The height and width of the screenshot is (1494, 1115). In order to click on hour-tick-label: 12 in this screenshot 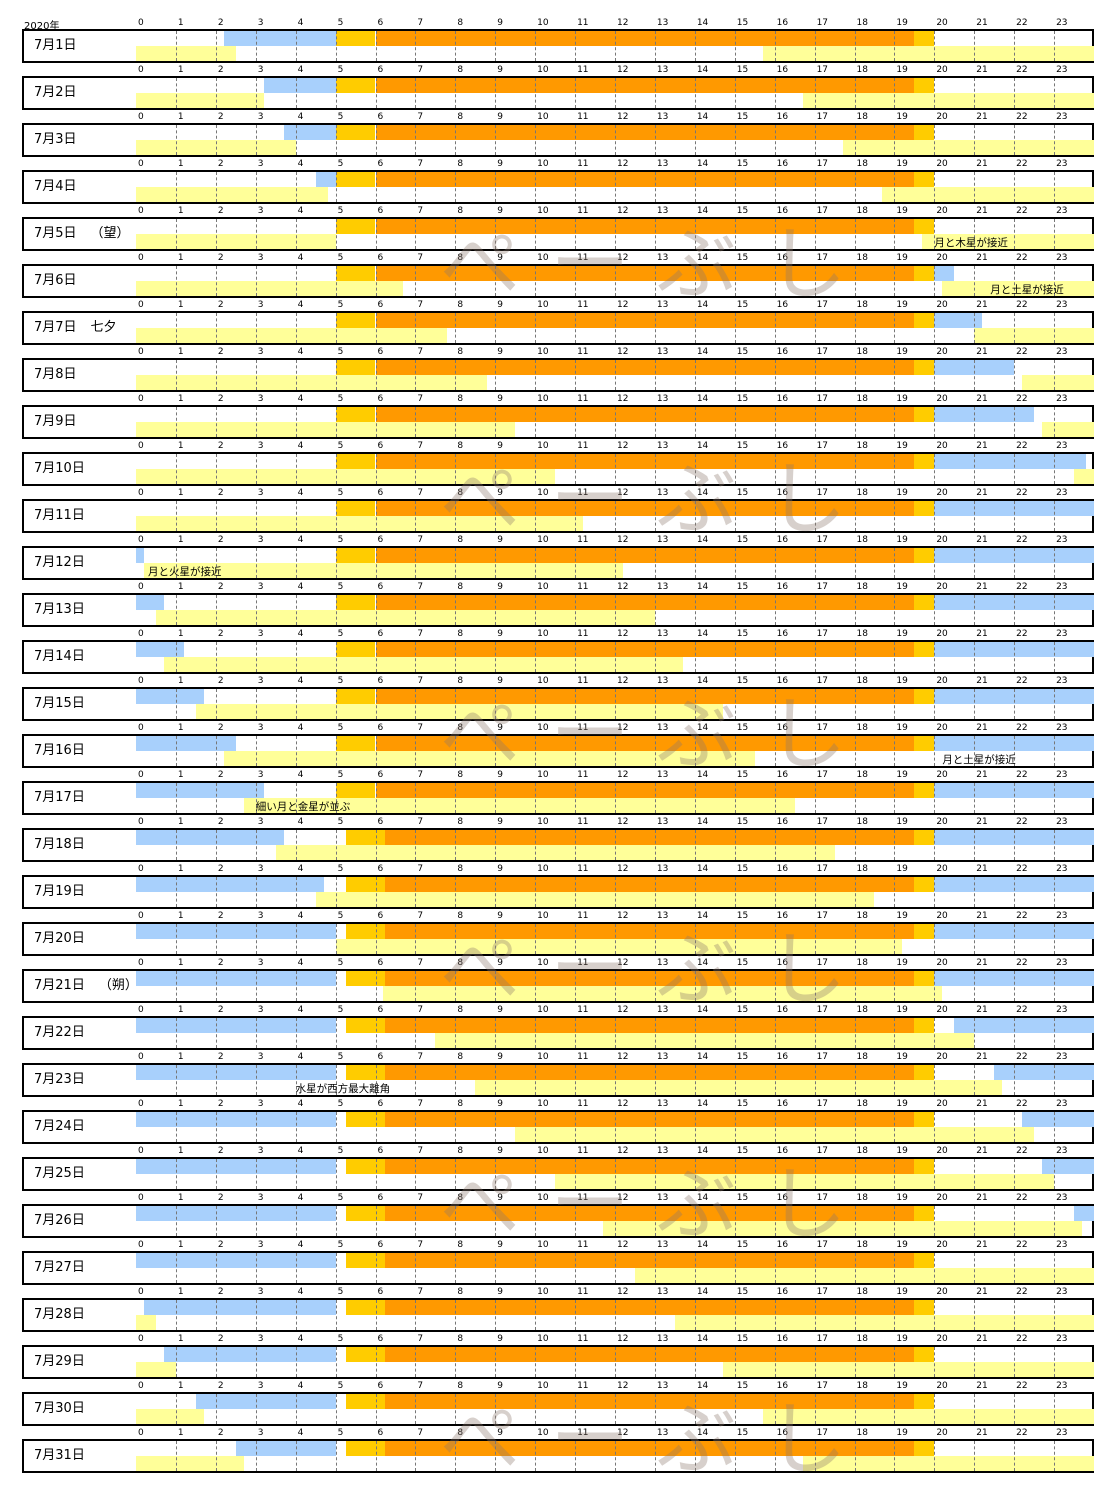, I will do `click(623, 540)`.